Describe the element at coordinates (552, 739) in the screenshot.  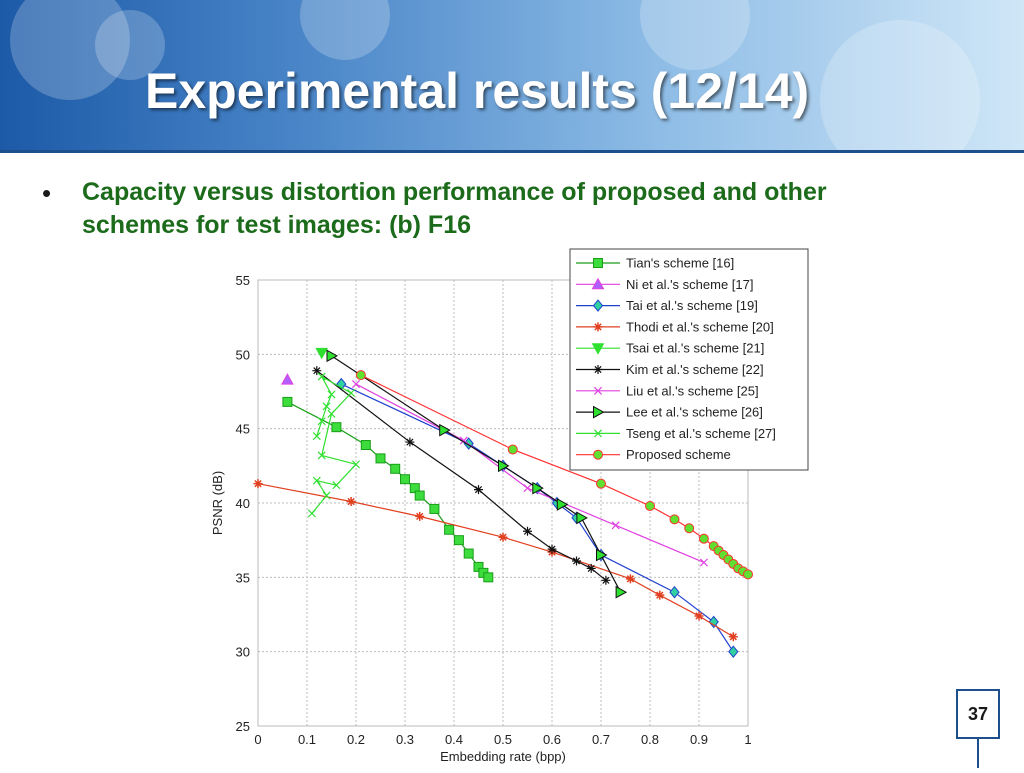
I see `x-tick-label: 0.6` at that location.